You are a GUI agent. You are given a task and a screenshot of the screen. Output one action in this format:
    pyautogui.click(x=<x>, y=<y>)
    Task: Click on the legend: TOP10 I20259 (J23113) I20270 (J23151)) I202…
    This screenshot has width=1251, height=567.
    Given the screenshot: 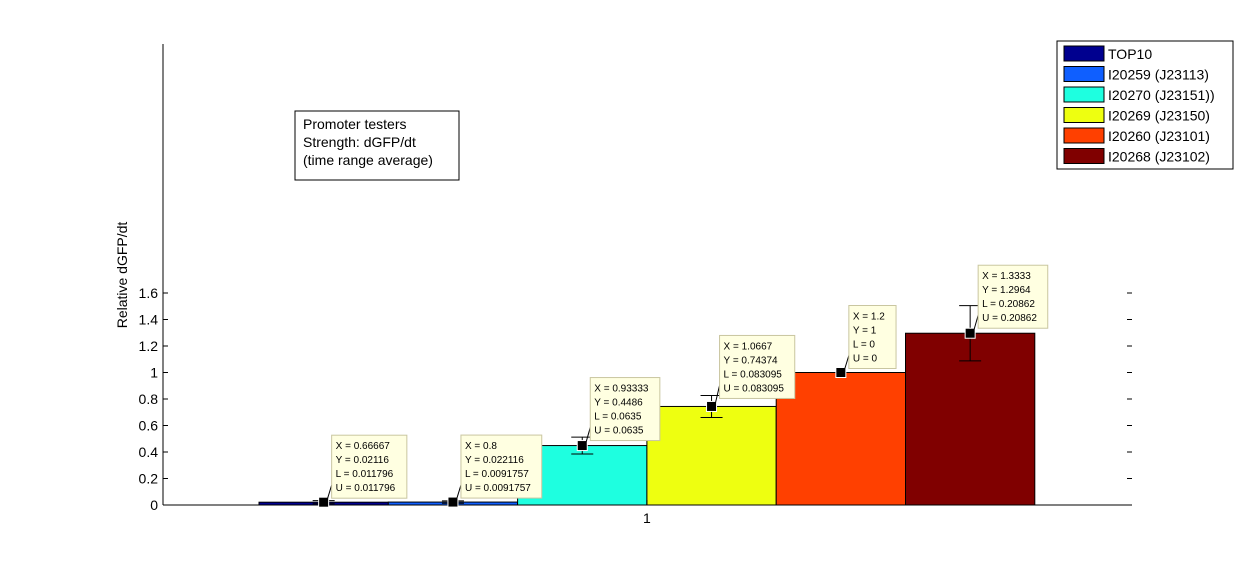 What is the action you would take?
    pyautogui.click(x=1145, y=105)
    